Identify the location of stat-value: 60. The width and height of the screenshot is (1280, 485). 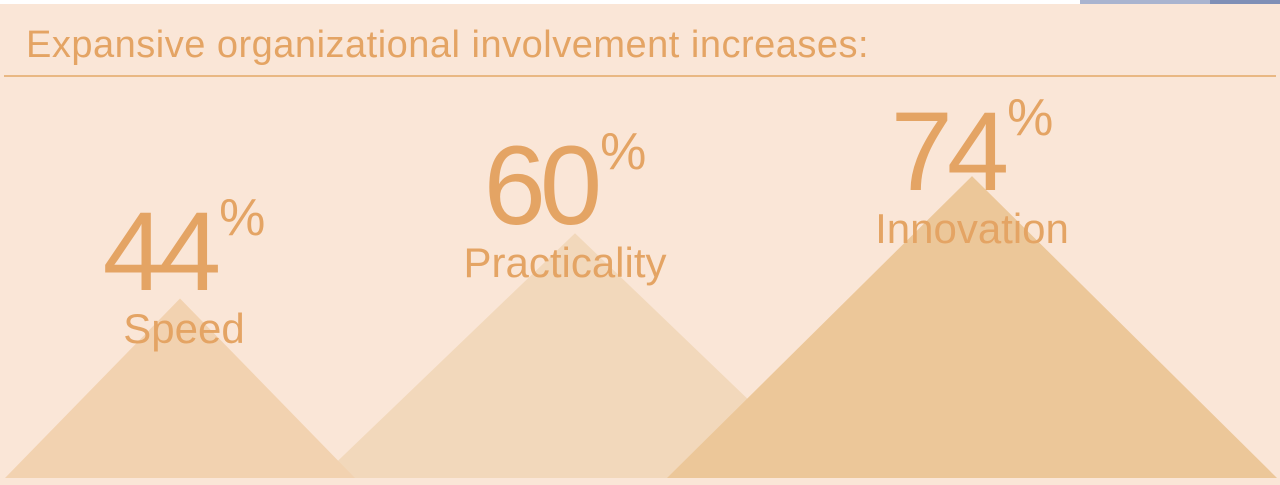
(543, 185).